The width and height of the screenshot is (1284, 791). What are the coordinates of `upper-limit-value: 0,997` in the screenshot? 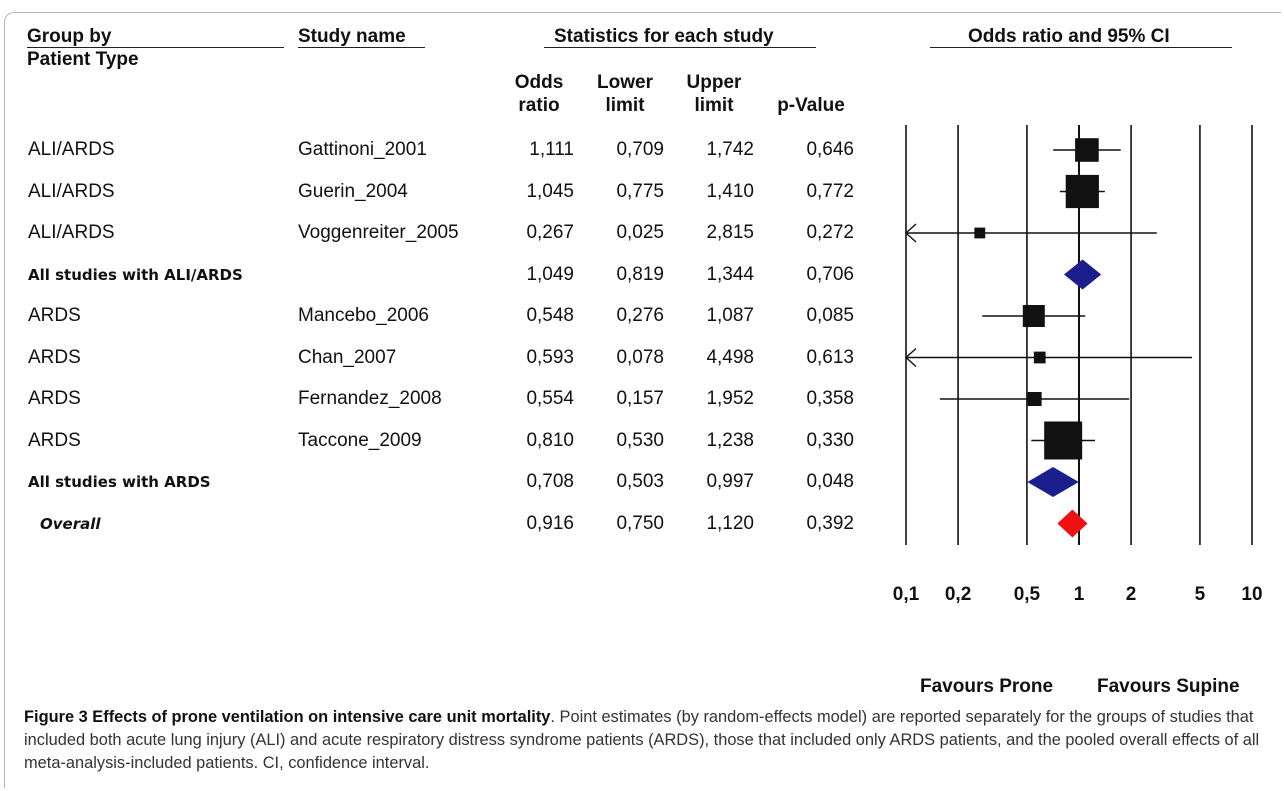 It's located at (714, 482).